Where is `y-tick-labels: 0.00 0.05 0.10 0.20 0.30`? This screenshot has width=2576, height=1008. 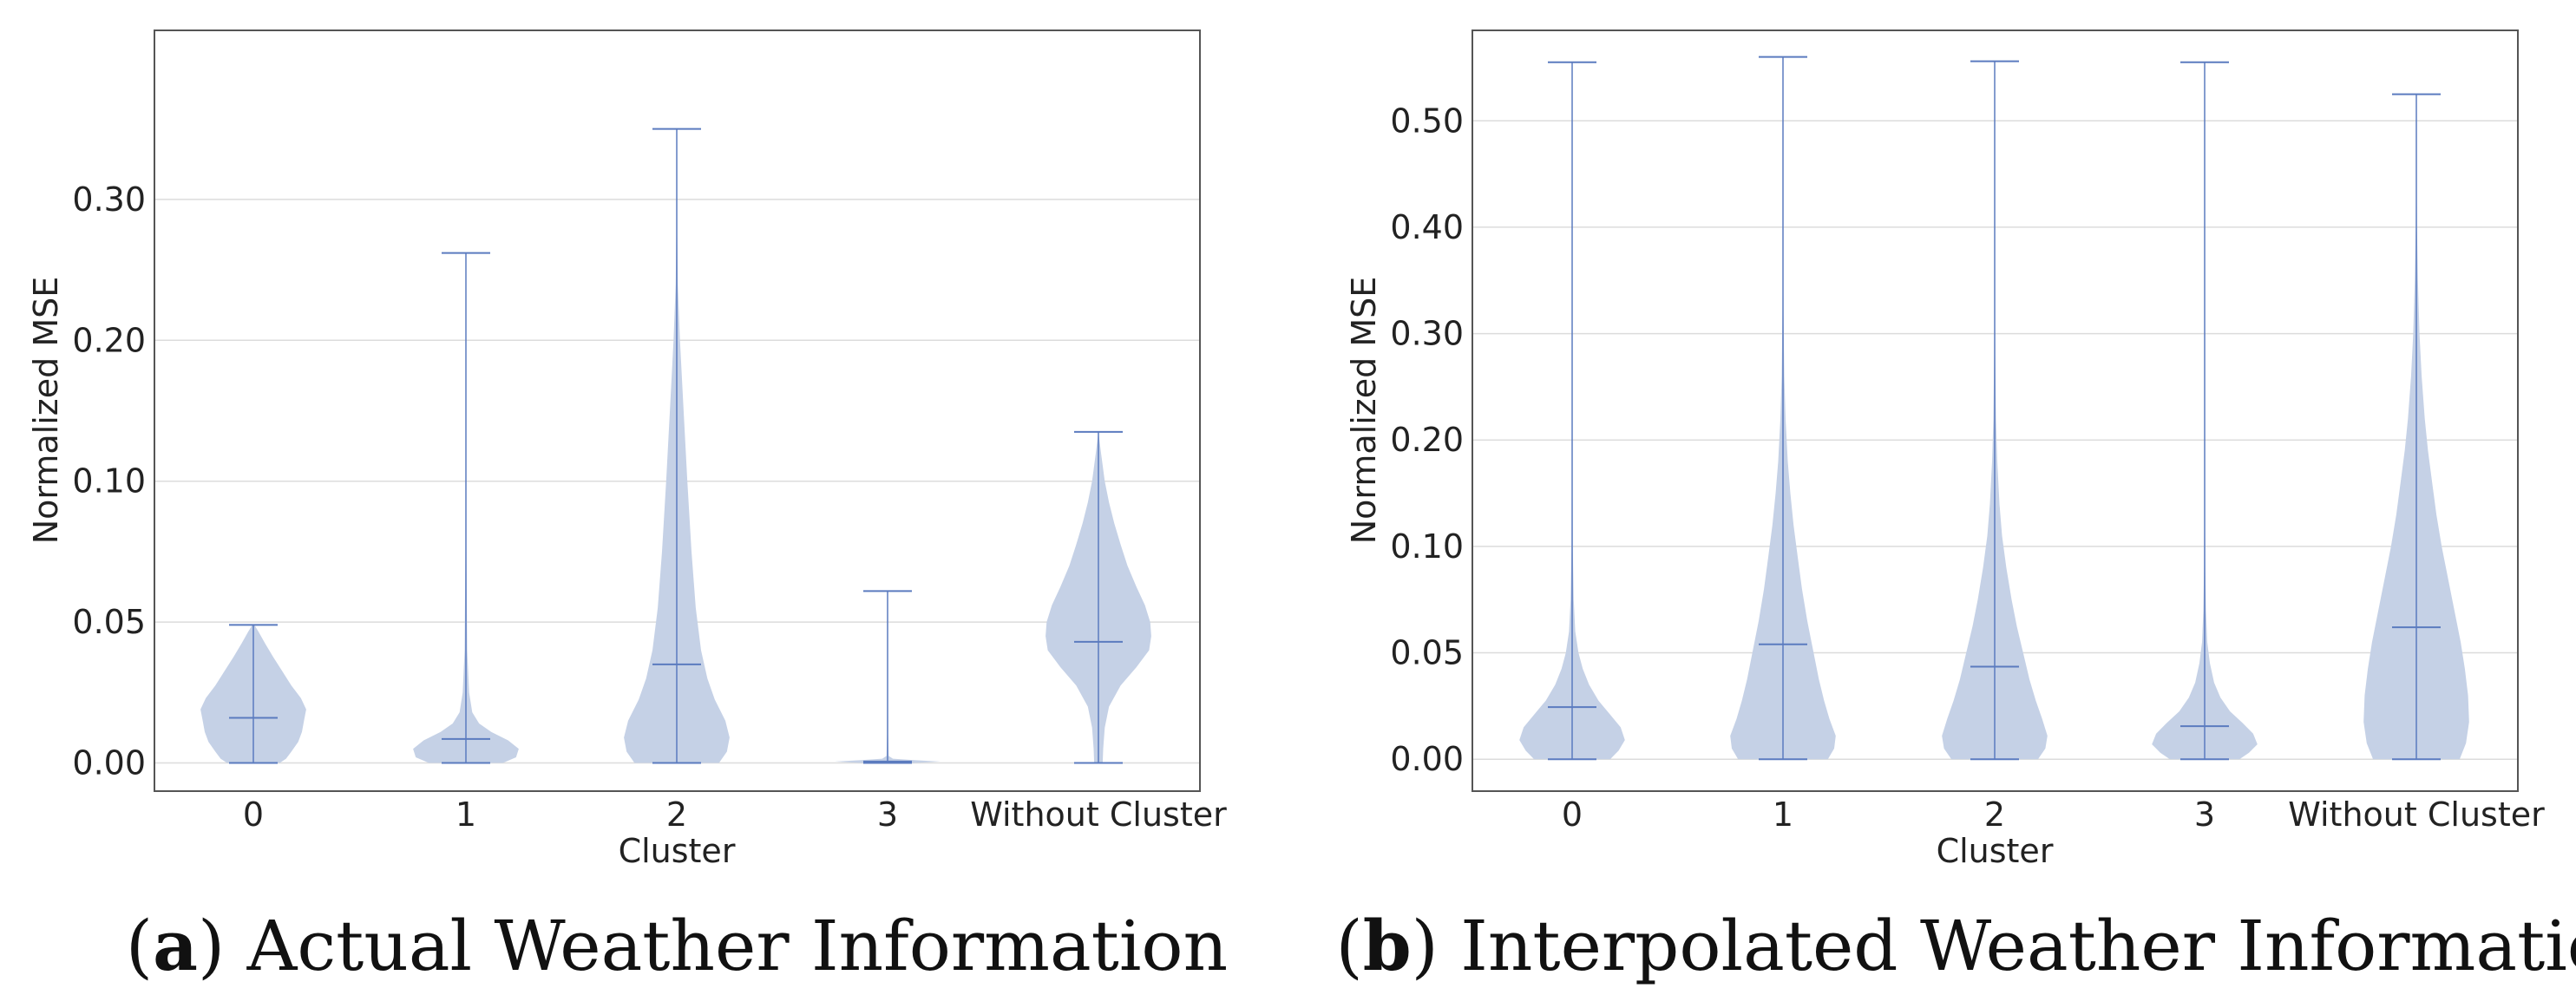
y-tick-labels: 0.00 0.05 0.10 0.20 0.30 is located at coordinates (109, 481).